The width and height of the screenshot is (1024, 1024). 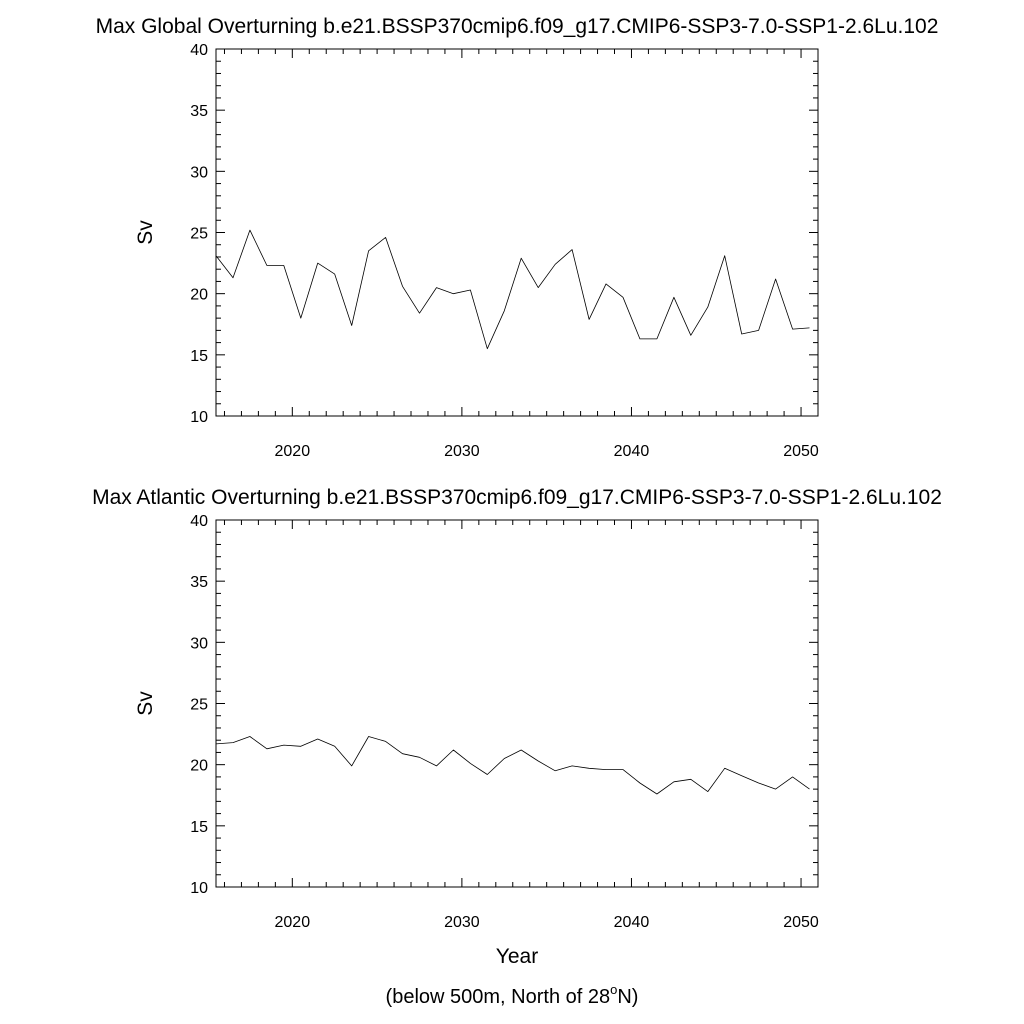 I want to click on caption-prefix: (below 500m, North of 28, so click(x=498, y=997).